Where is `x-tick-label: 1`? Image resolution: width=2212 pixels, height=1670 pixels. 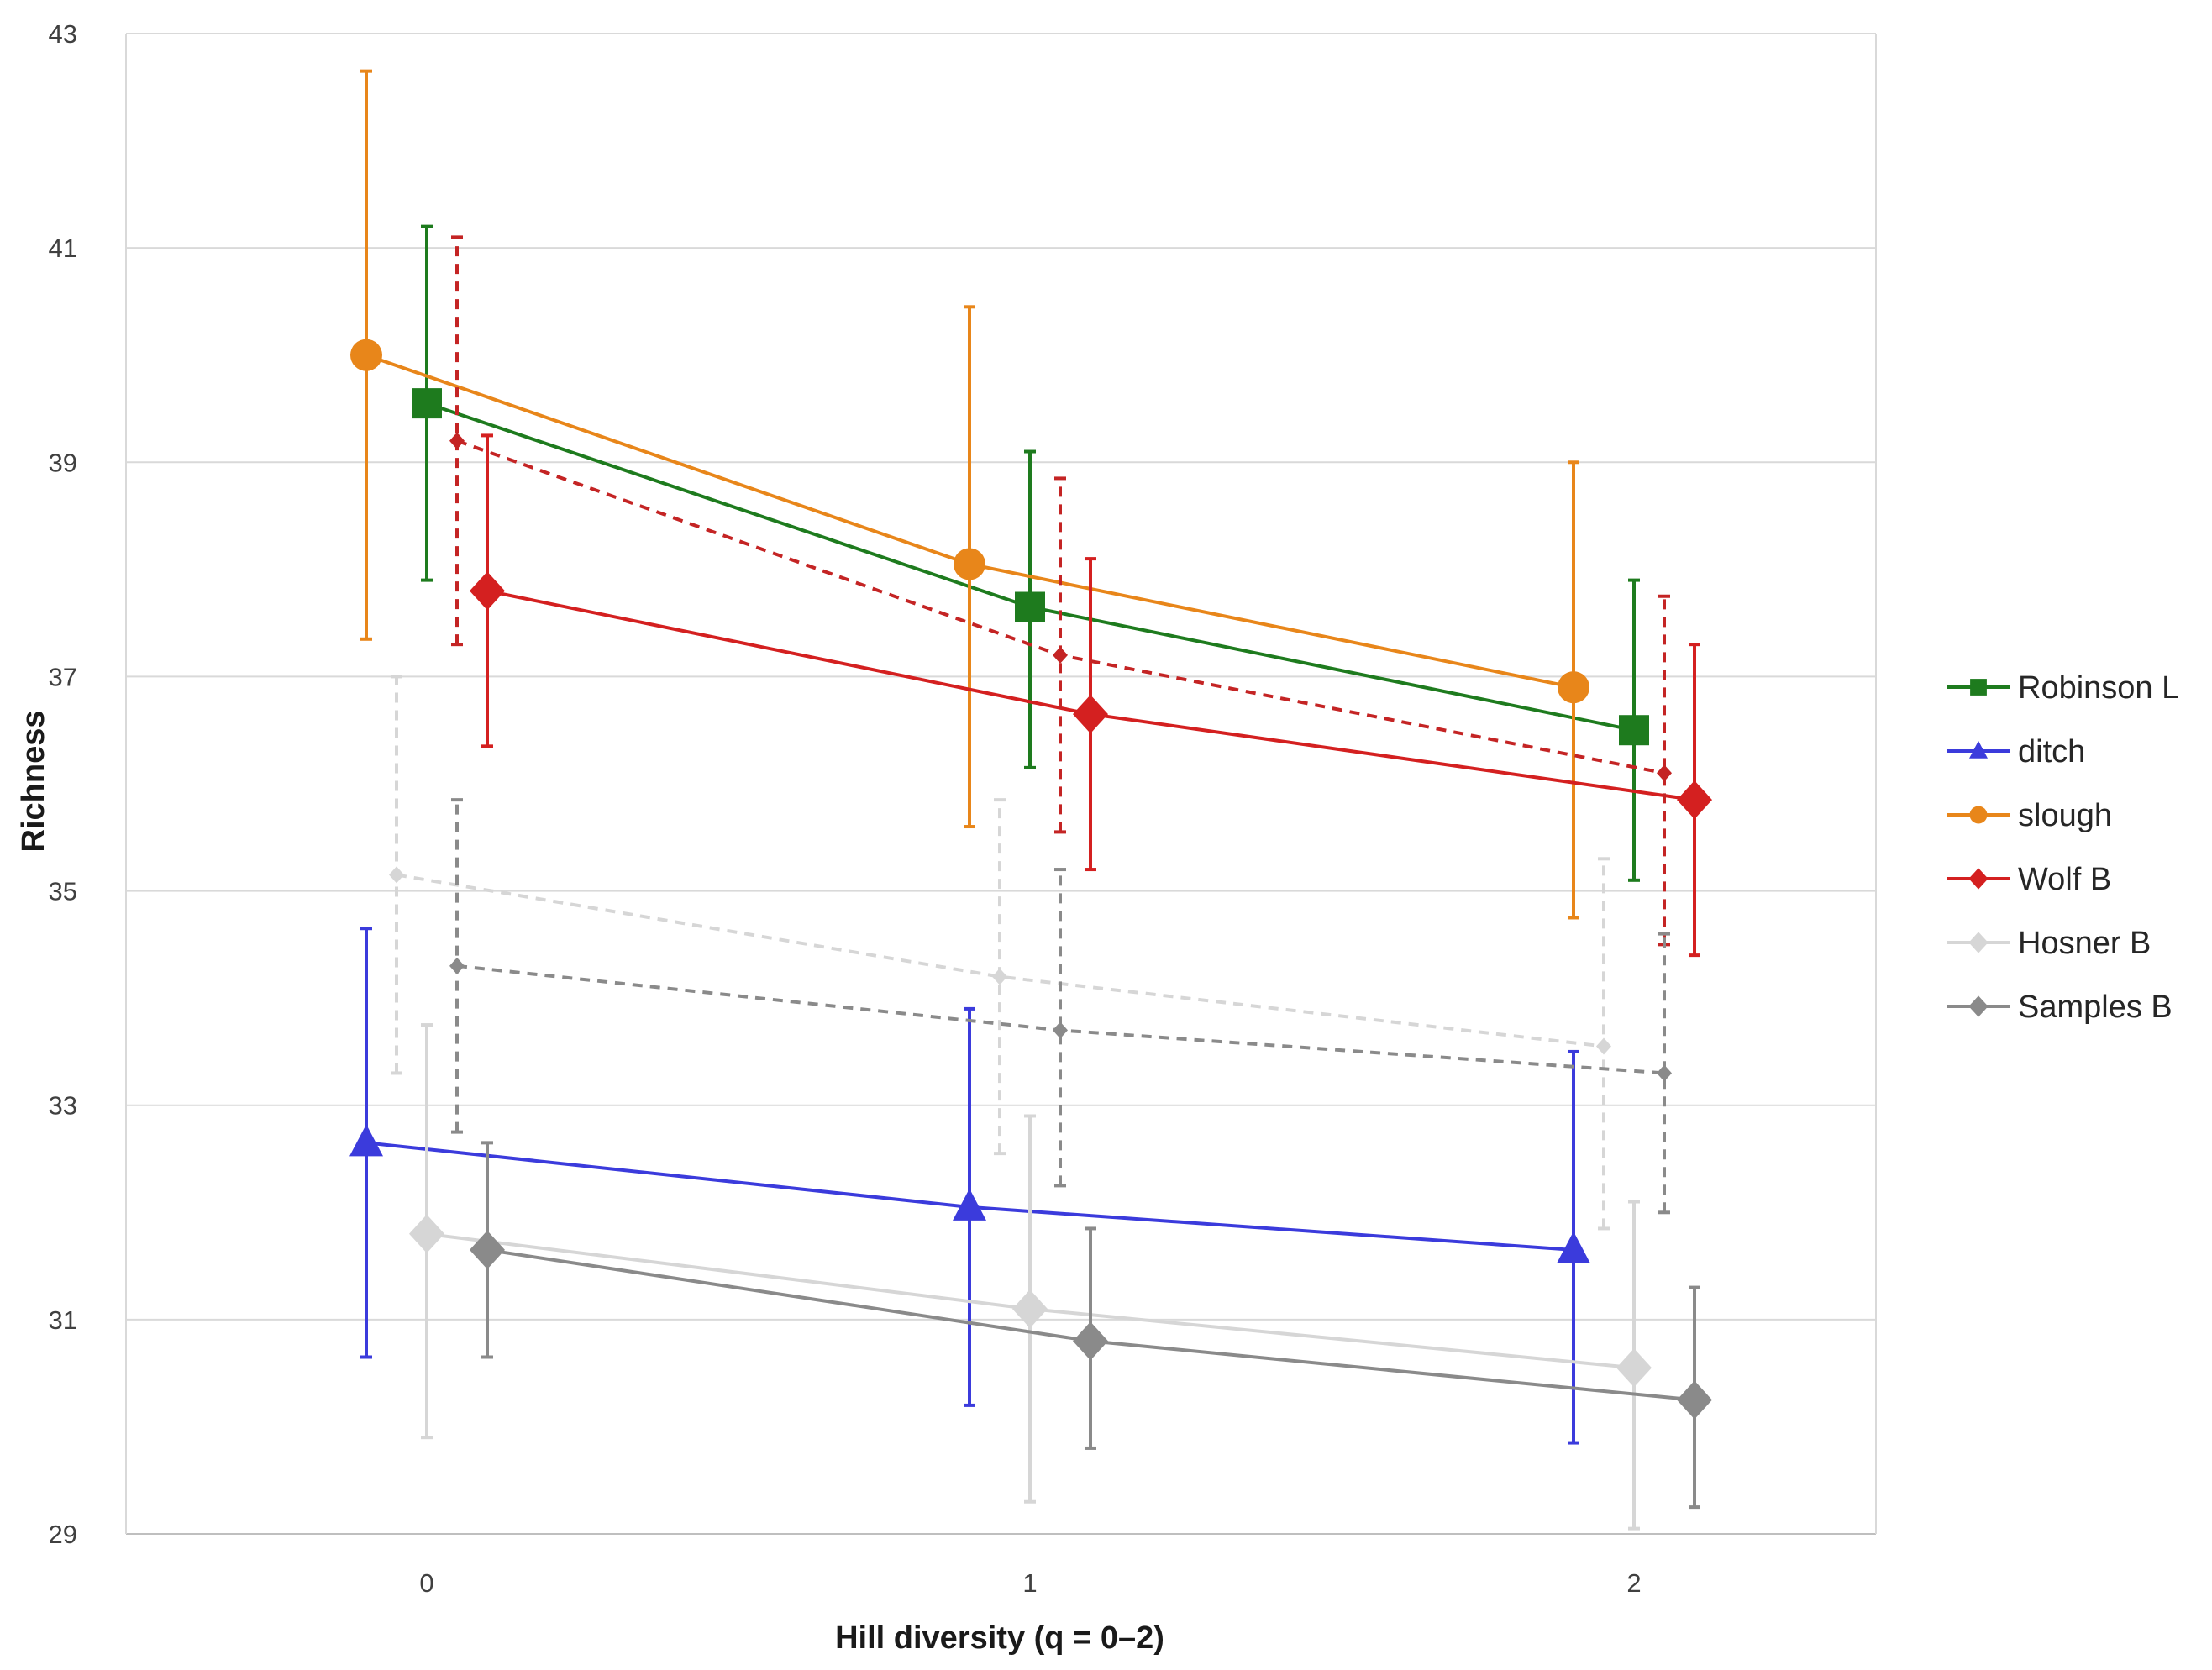 x-tick-label: 1 is located at coordinates (1029, 1583).